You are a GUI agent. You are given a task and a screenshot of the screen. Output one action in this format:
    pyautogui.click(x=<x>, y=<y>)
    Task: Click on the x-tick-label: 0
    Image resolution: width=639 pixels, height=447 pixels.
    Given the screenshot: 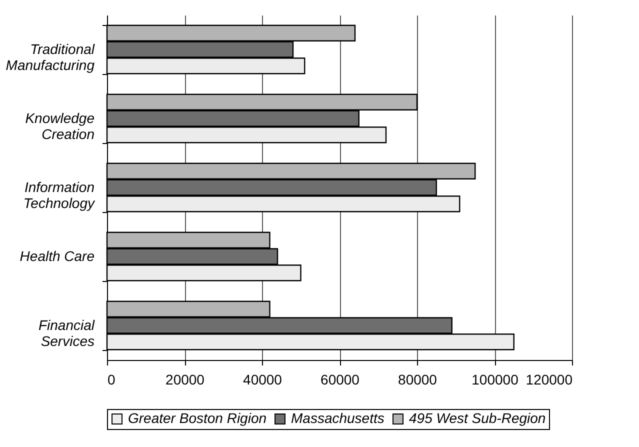 What is the action you would take?
    pyautogui.click(x=112, y=380)
    